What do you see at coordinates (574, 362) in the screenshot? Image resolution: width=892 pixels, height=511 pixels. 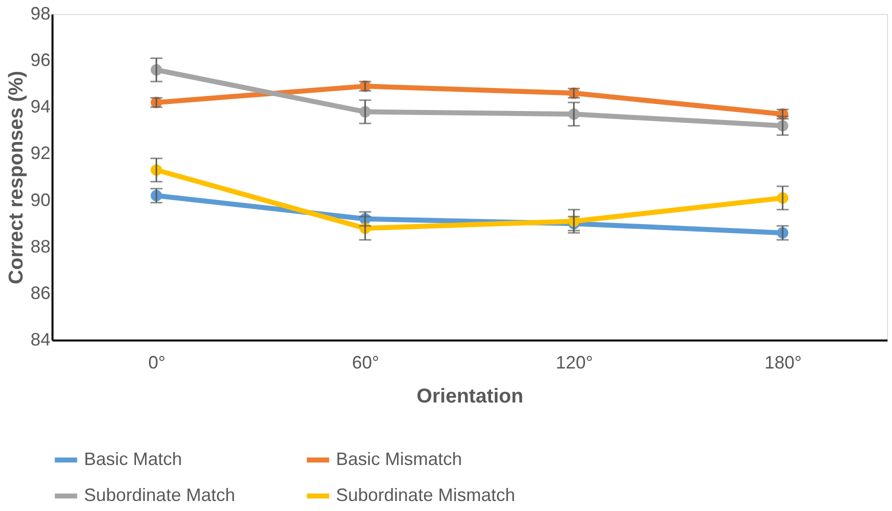 I see `x-tick-label: 120°` at bounding box center [574, 362].